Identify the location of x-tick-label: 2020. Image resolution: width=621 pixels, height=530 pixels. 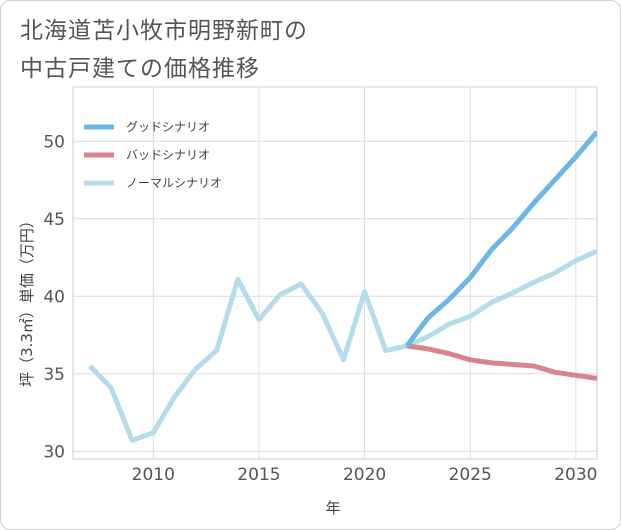
(364, 475).